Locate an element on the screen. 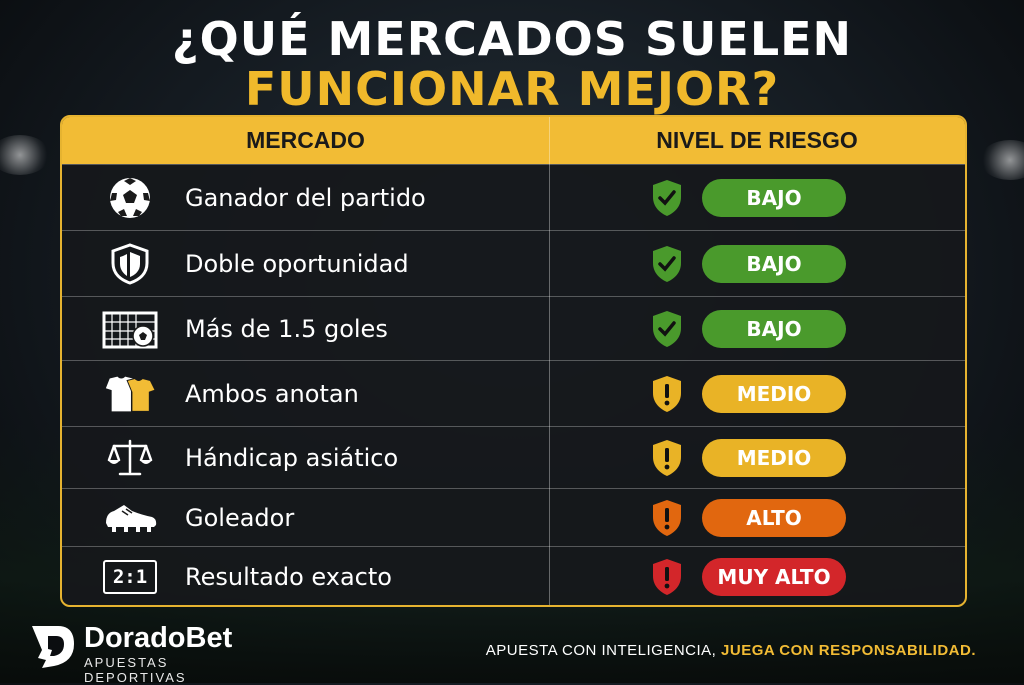 The image size is (1024, 685). market-label: Más de 1.5 goles is located at coordinates (286, 329).